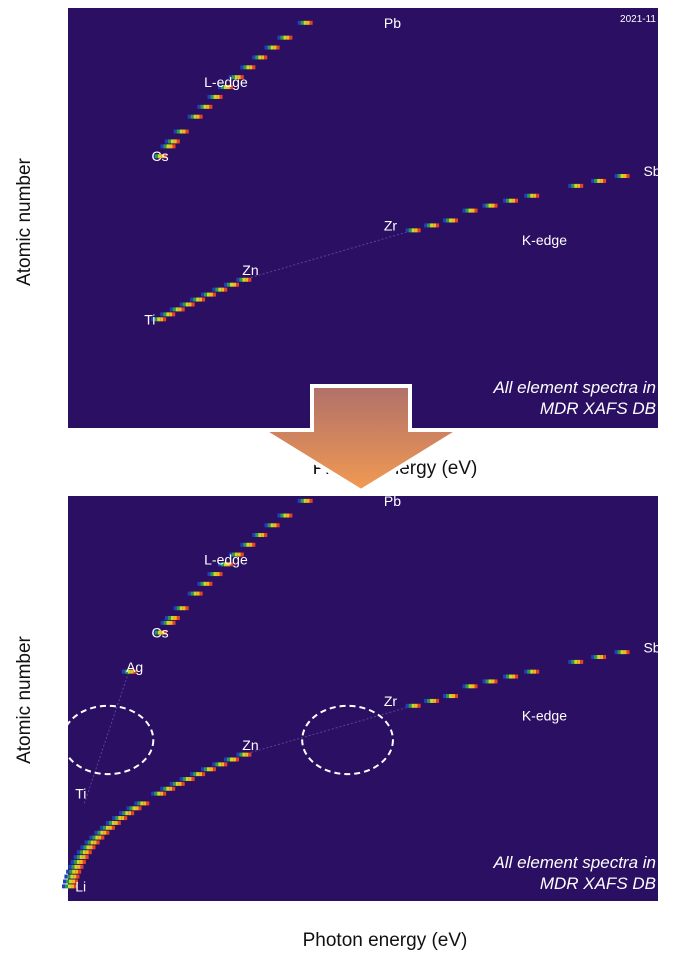  What do you see at coordinates (80, 794) in the screenshot?
I see `element-label: Ti` at bounding box center [80, 794].